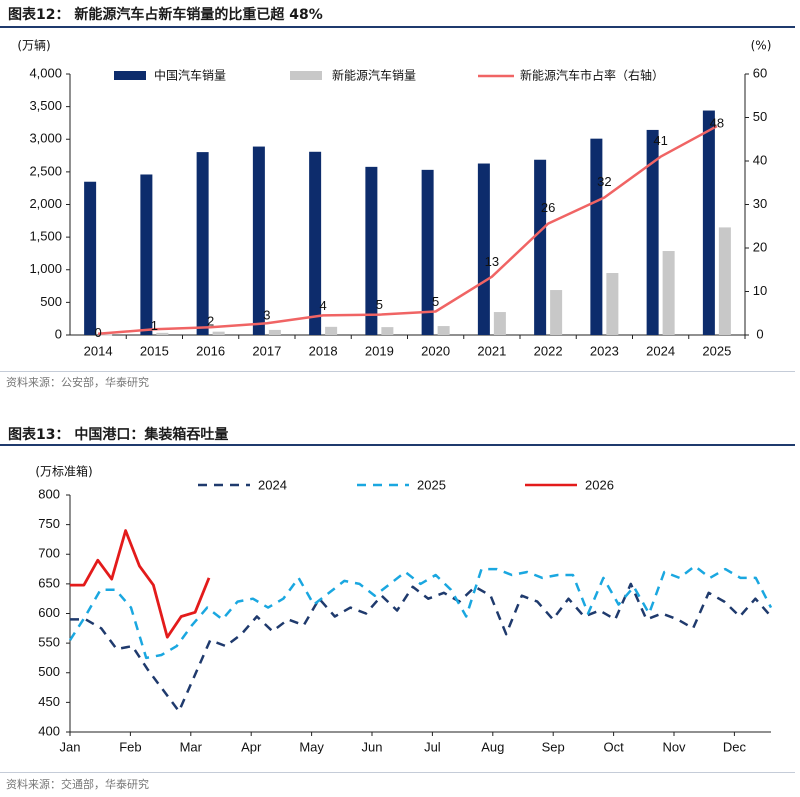 The width and height of the screenshot is (800, 797). What do you see at coordinates (613, 746) in the screenshot?
I see `x-tick-label: Oct` at bounding box center [613, 746].